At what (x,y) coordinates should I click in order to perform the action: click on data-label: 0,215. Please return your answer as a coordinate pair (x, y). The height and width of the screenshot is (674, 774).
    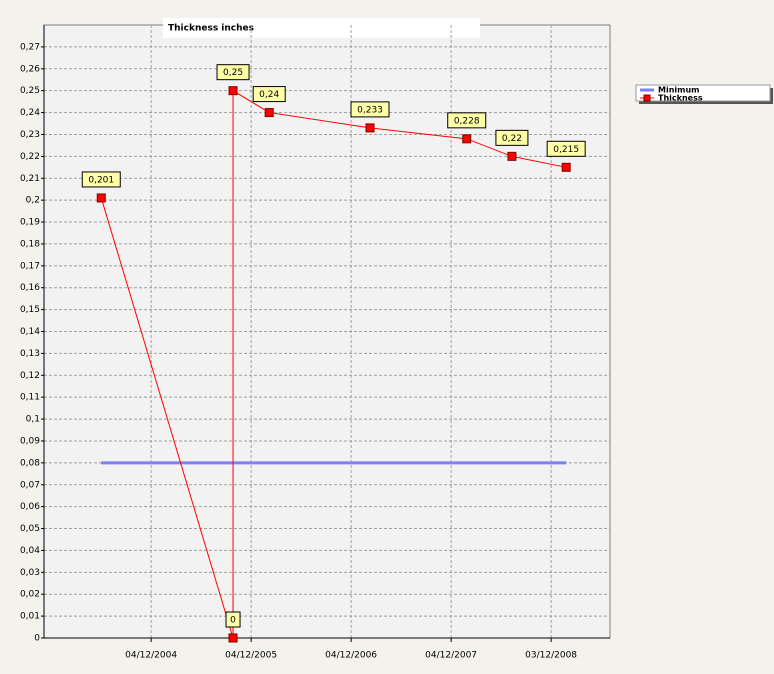
    Looking at the image, I should click on (566, 150).